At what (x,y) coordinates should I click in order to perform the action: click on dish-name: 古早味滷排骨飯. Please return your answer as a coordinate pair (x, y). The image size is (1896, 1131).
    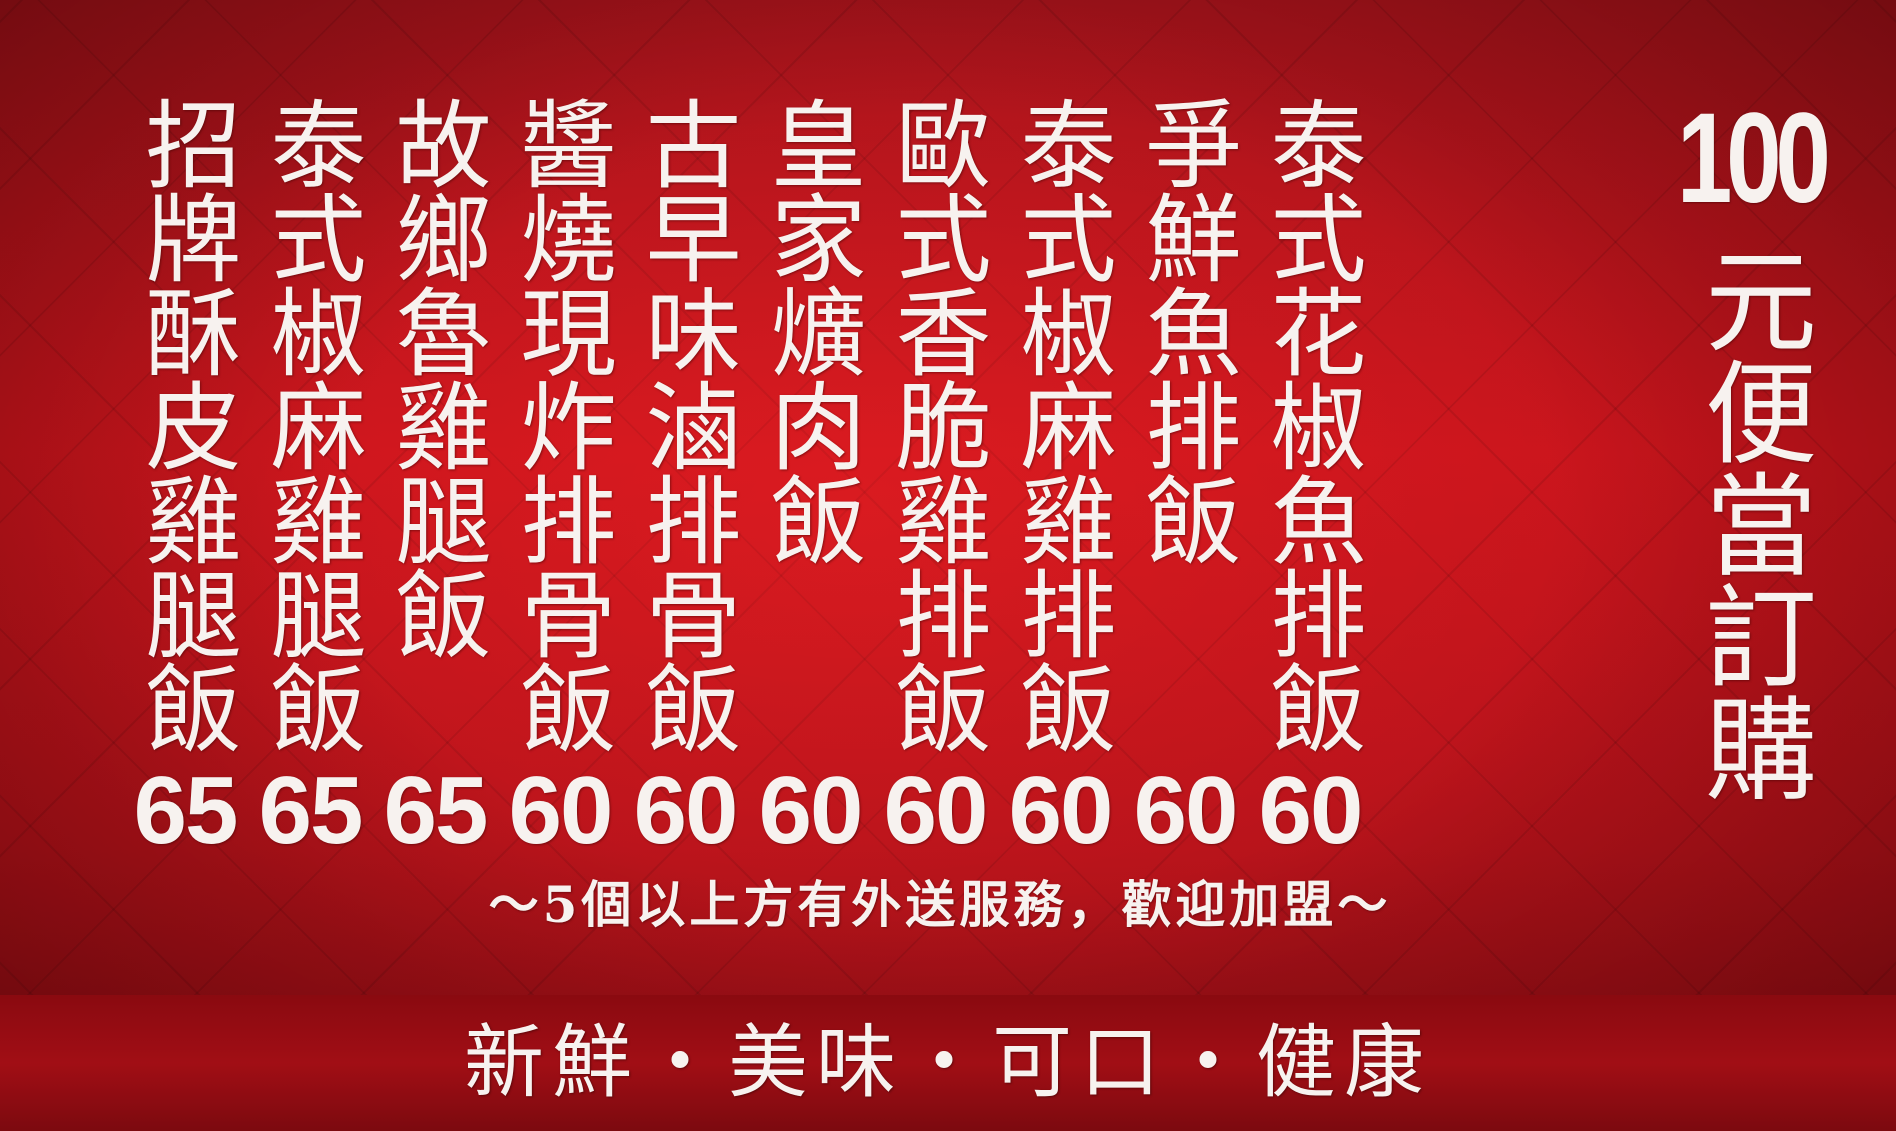
    Looking at the image, I should click on (685, 424).